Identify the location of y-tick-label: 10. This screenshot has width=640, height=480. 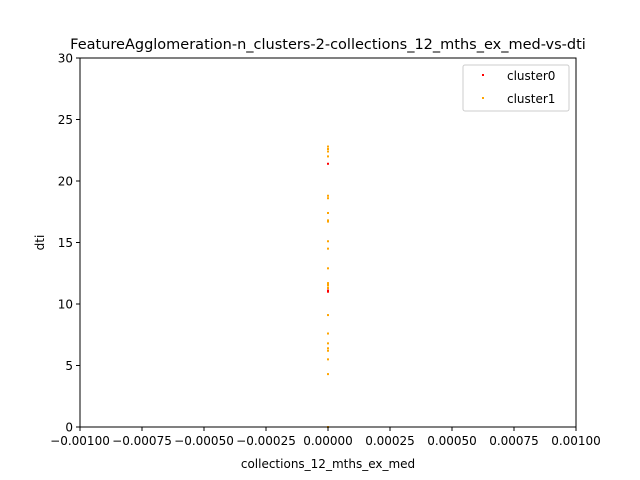
(65, 305).